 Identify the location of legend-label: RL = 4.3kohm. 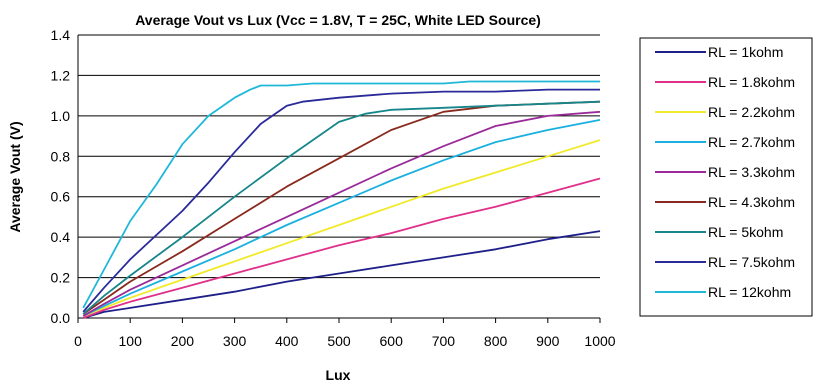
(751, 202).